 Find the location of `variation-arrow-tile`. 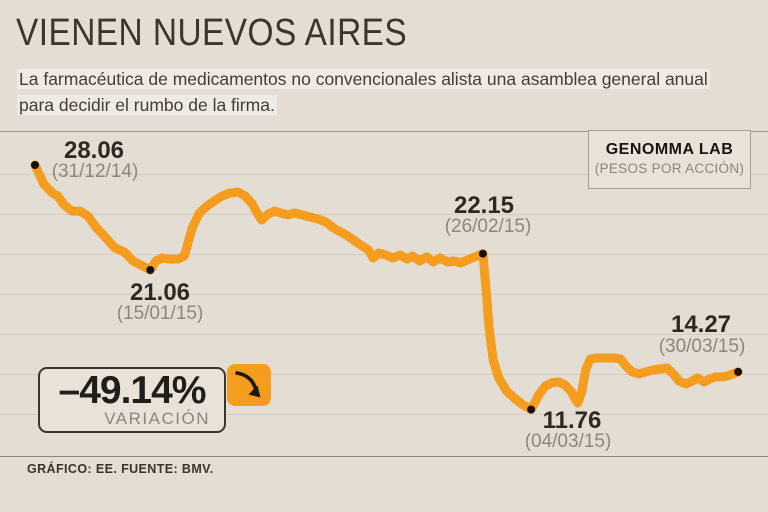

variation-arrow-tile is located at coordinates (249, 385).